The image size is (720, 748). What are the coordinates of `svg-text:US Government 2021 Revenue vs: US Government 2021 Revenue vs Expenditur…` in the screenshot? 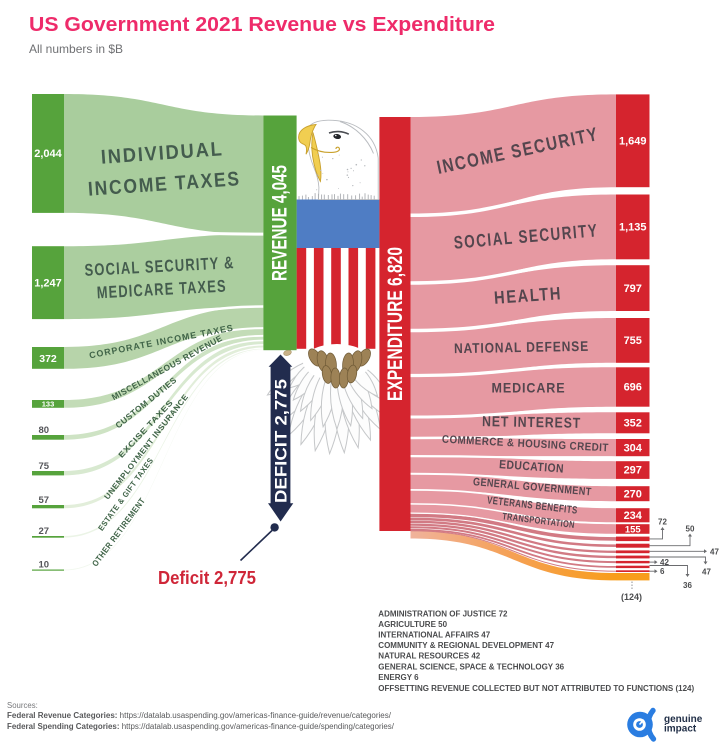 It's located at (262, 25).